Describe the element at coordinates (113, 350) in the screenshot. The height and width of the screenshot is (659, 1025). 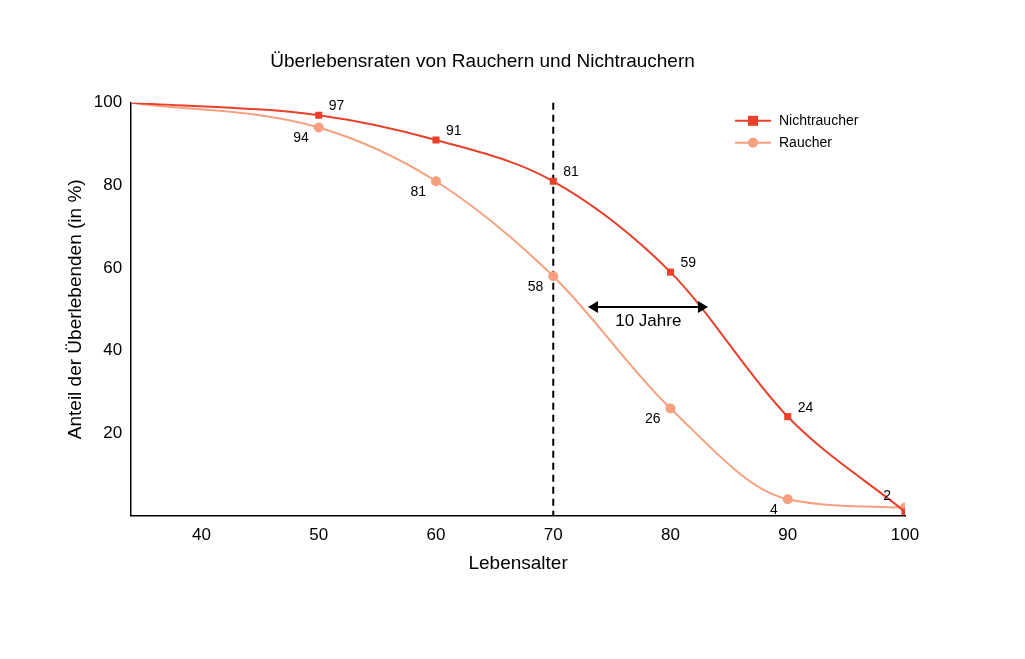
I see `y-tick-label: 40` at that location.